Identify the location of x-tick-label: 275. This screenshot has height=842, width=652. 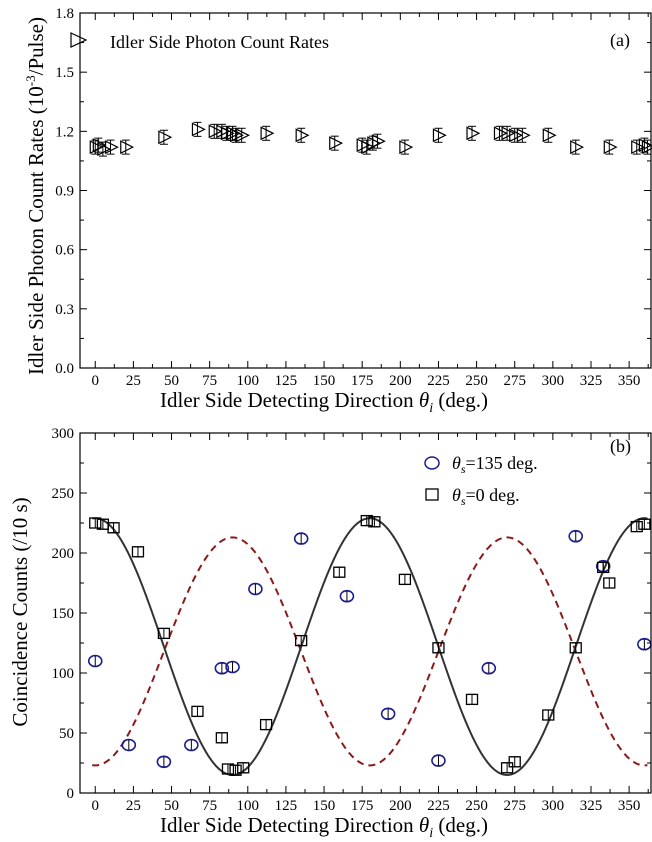
(514, 806).